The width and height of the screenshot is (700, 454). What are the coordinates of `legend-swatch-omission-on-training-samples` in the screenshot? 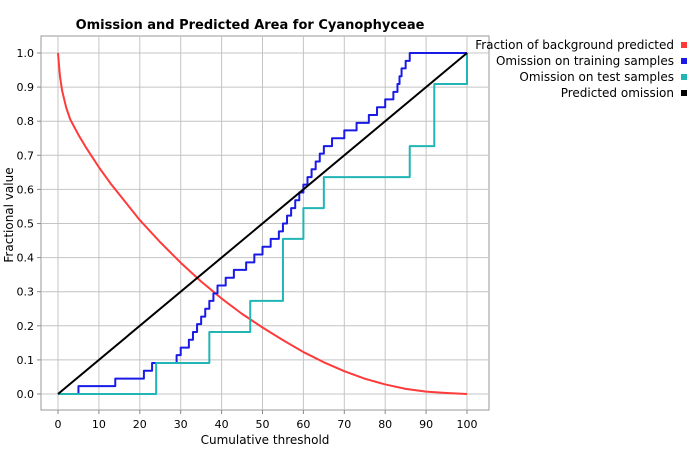 It's located at (684, 61).